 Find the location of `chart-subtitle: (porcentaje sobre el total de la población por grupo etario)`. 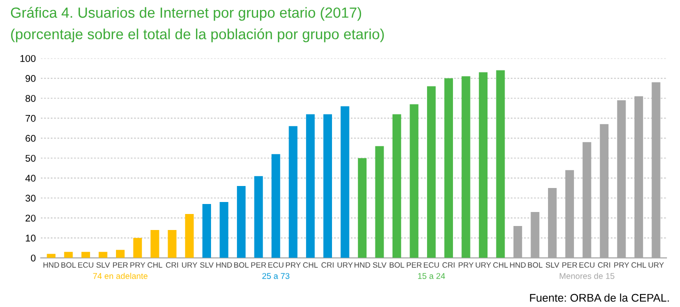

chart-subtitle: (porcentaje sobre el total de la población por grupo etario) is located at coordinates (197, 35).